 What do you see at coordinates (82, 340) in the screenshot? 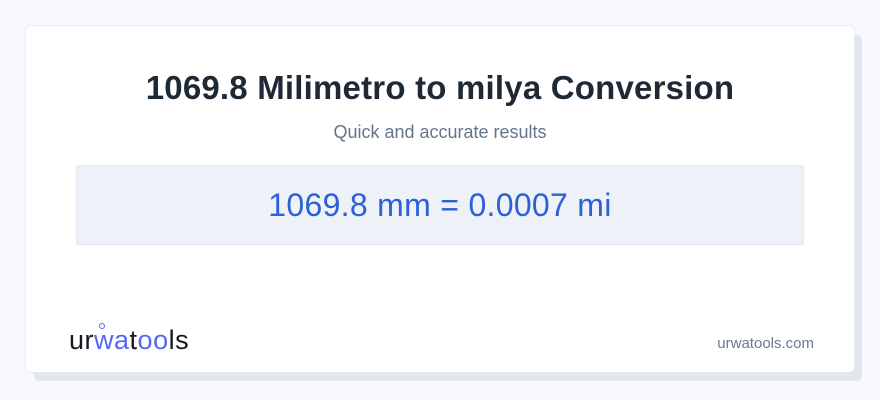
I see `logo-part: ur` at bounding box center [82, 340].